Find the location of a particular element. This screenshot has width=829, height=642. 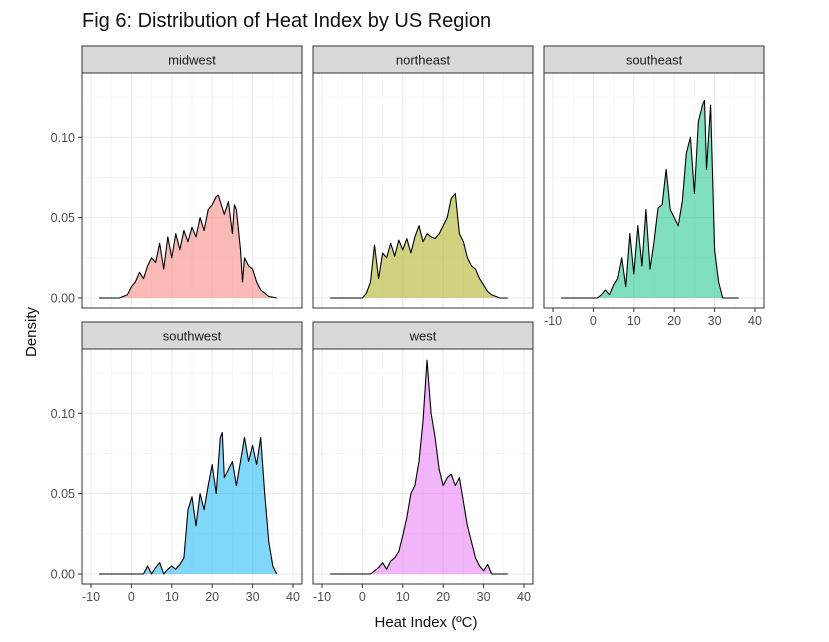

density-area-northeast is located at coordinates (419, 245).